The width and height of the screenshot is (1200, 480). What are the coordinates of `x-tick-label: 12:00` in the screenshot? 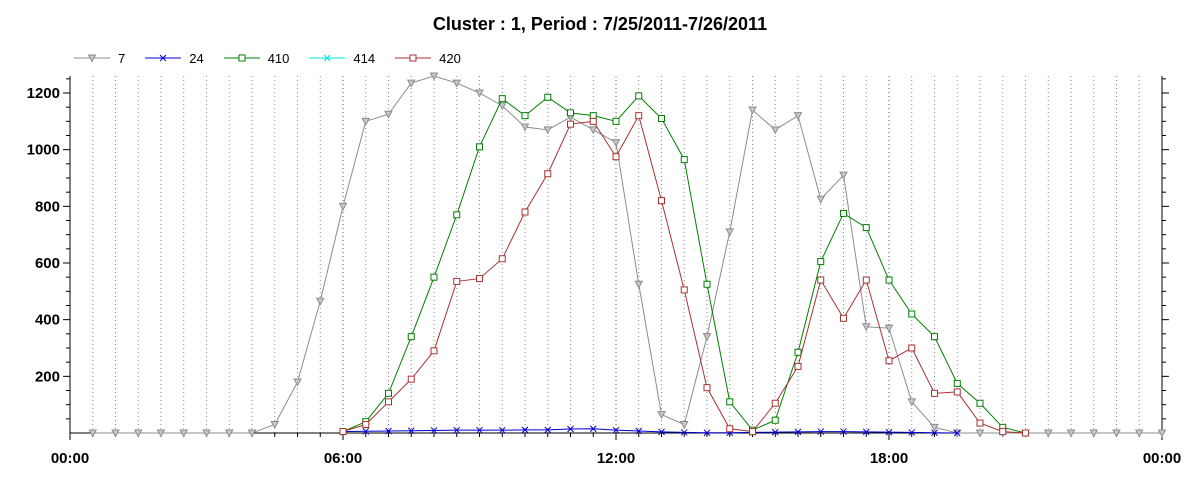 It's located at (616, 458).